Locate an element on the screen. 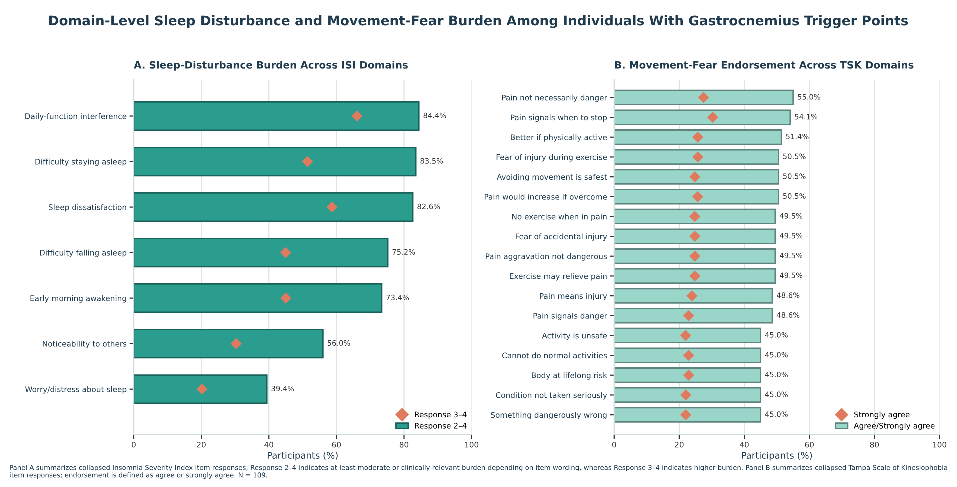  chart-title: B. Movement-Fear Endorsement Across TSK Domains is located at coordinates (764, 65).